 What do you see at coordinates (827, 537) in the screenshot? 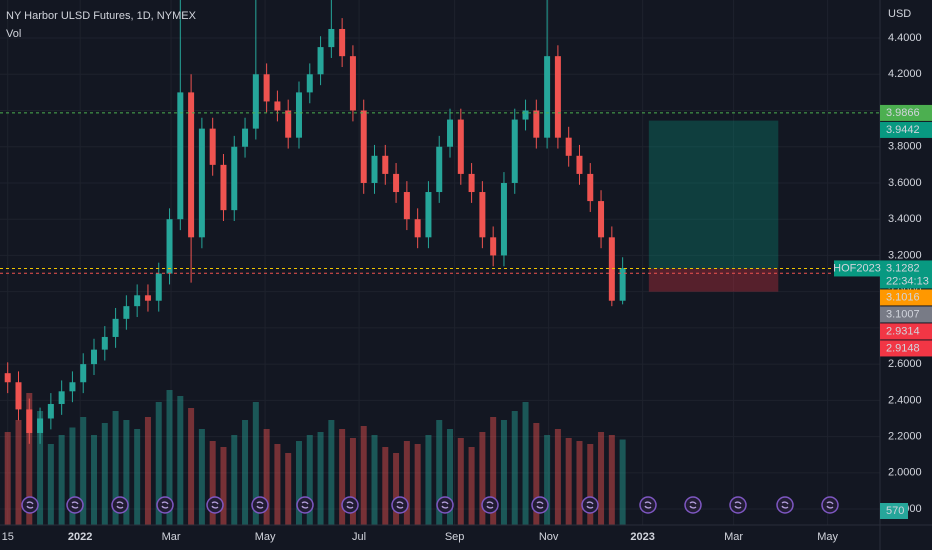
I see `x-tick-label: May` at bounding box center [827, 537].